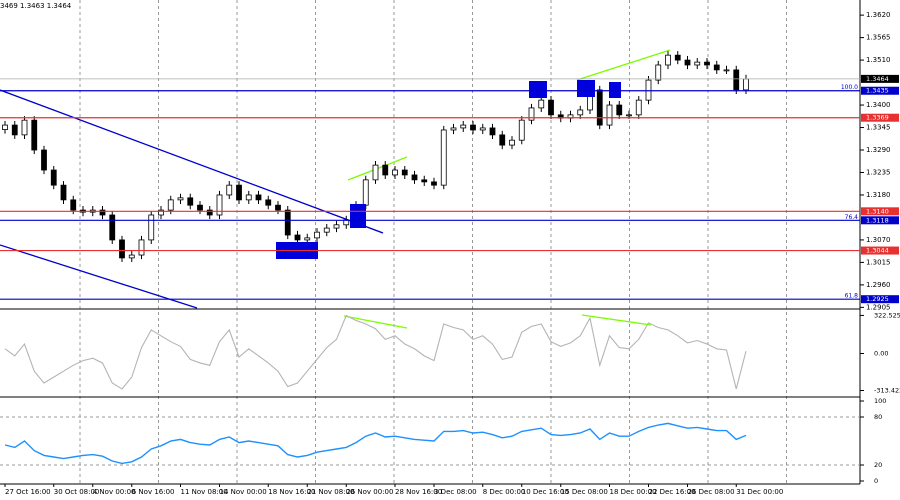  Describe the element at coordinates (375, 443) in the screenshot. I see `rsi-line` at that location.